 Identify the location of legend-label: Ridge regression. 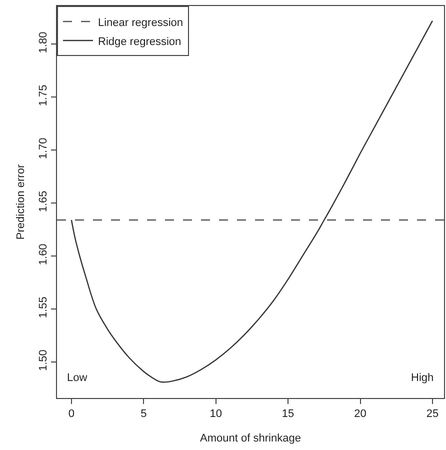
(140, 42).